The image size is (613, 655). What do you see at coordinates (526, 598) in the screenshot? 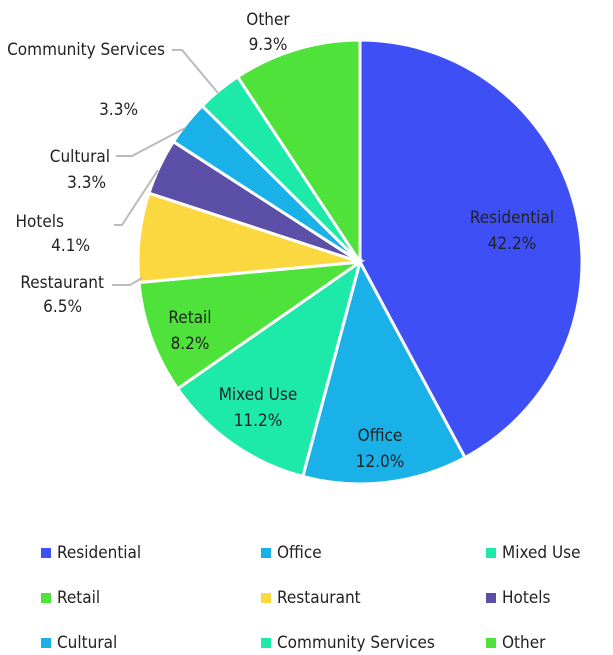
I see `legend-label: Hotels` at bounding box center [526, 598].